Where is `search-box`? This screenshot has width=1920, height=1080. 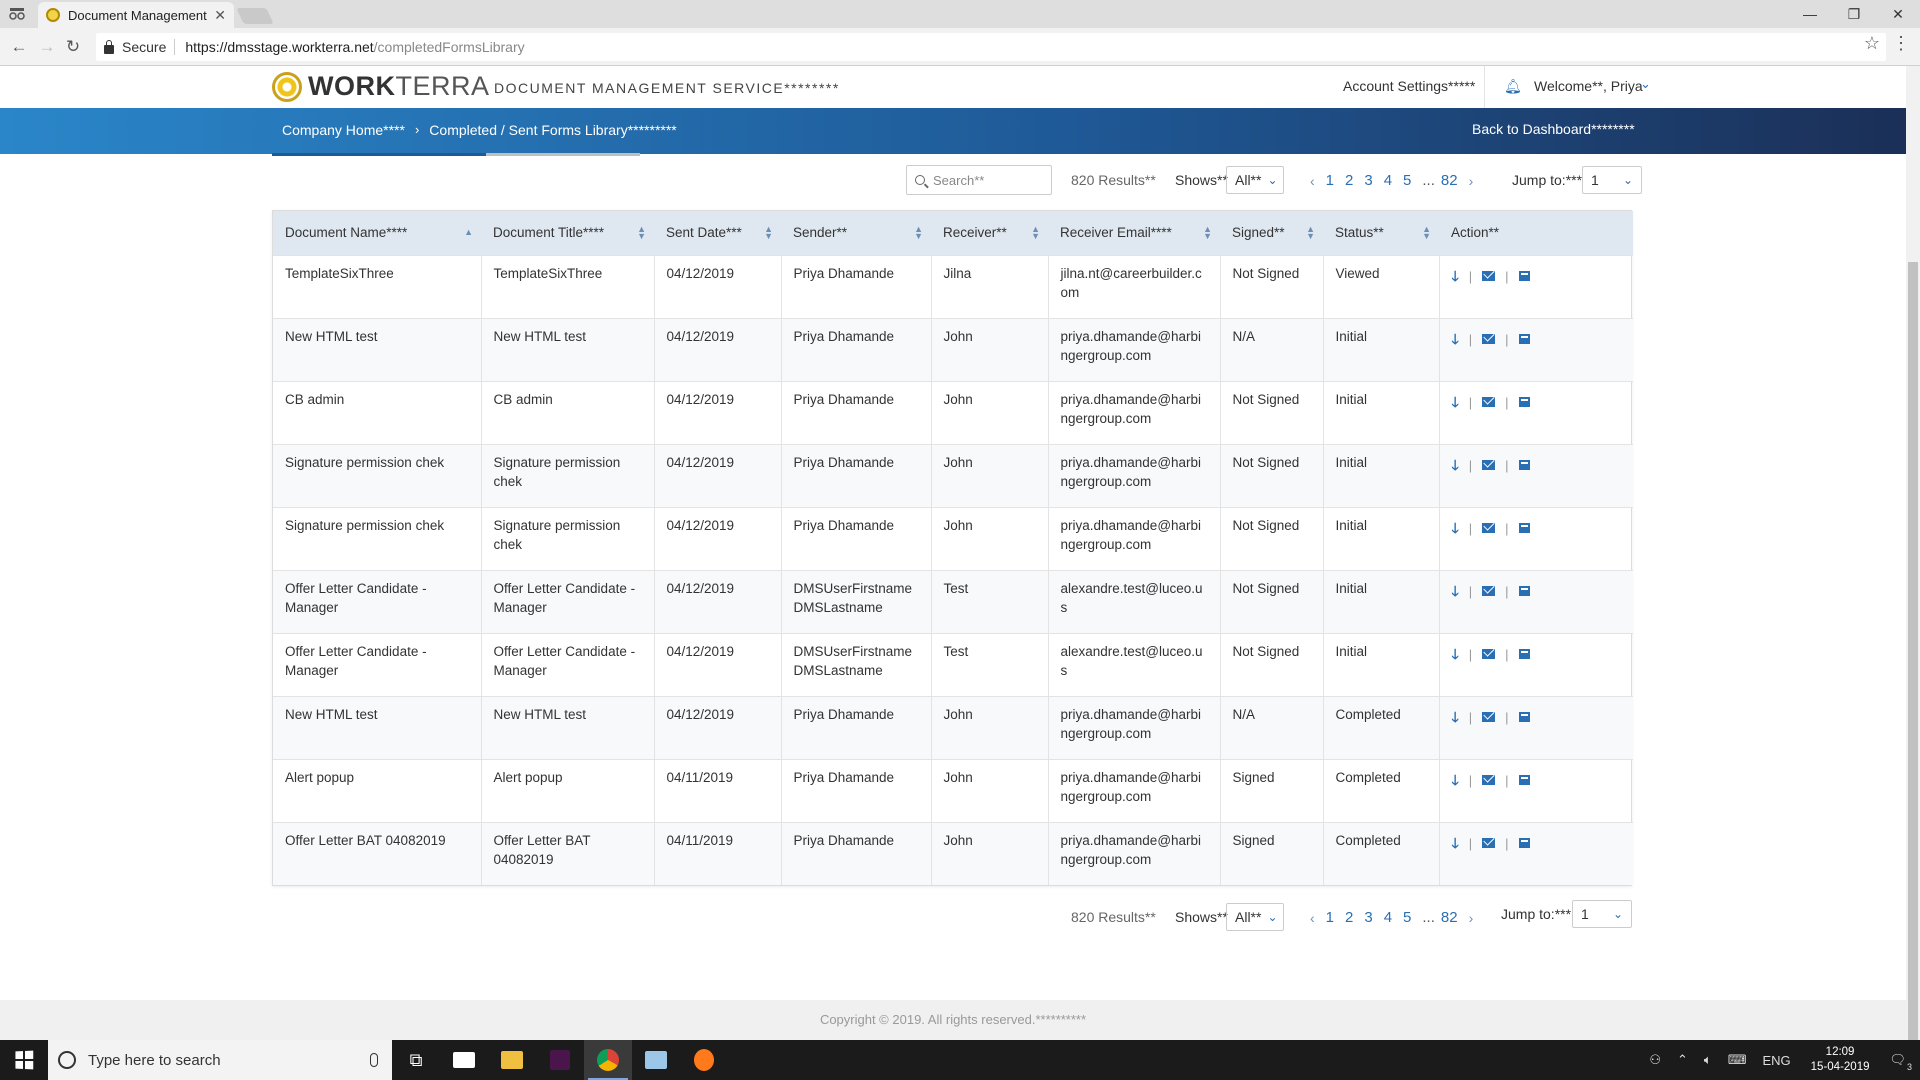
search-box is located at coordinates (979, 180).